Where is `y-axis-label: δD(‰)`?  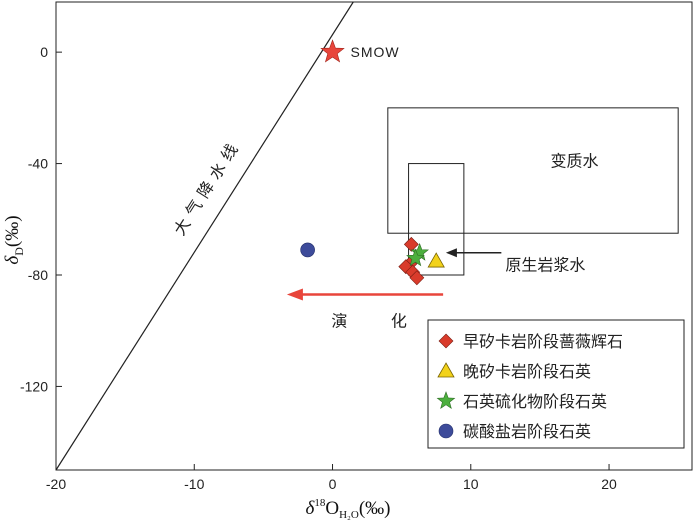 y-axis-label: δD(‰) is located at coordinates (14, 239).